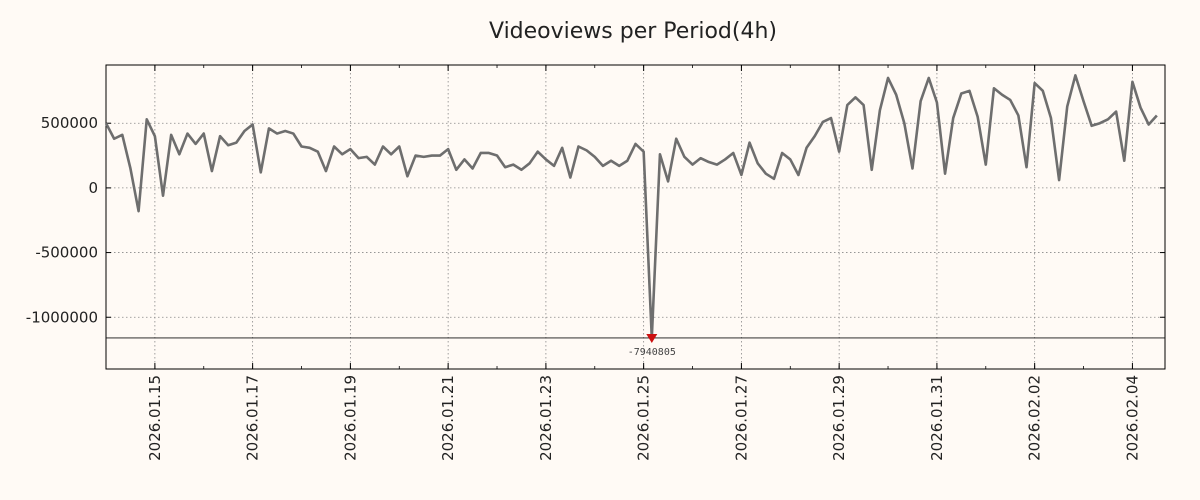  I want to click on chart-title: Videoviews per Period(4h), so click(633, 31).